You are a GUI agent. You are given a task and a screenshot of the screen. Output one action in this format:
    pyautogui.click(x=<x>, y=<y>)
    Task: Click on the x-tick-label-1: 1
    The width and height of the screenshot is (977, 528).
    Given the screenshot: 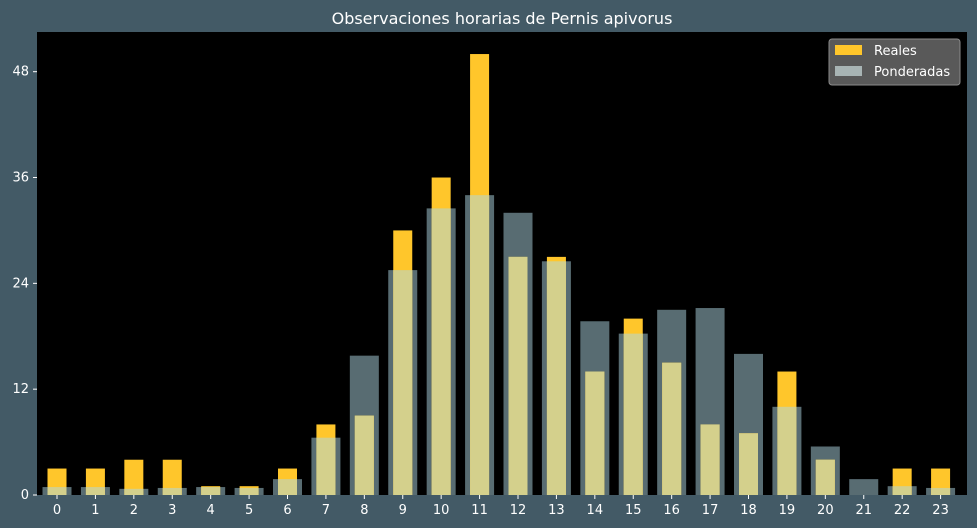 What is the action you would take?
    pyautogui.click(x=95, y=510)
    